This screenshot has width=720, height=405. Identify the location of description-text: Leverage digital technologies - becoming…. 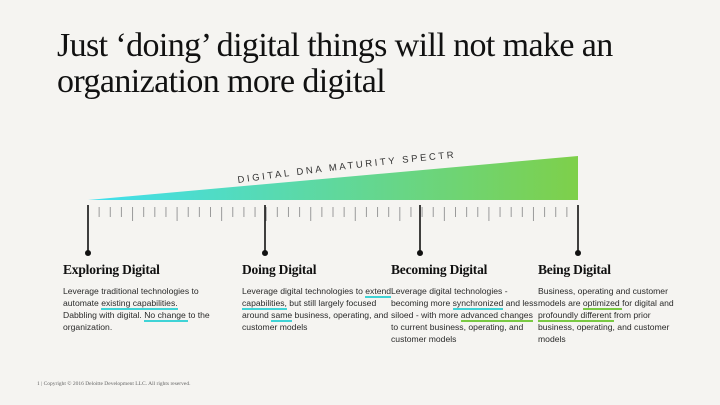
(449, 297).